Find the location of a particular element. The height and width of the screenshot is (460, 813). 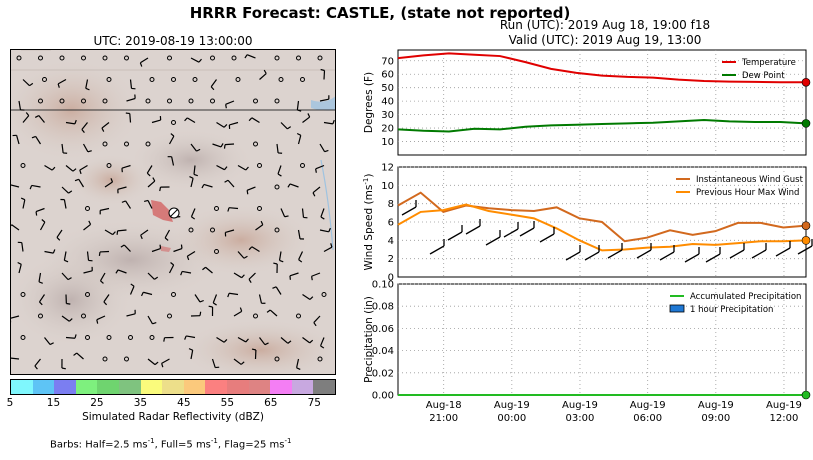

x-tick-label: 00:00 is located at coordinates (511, 418).